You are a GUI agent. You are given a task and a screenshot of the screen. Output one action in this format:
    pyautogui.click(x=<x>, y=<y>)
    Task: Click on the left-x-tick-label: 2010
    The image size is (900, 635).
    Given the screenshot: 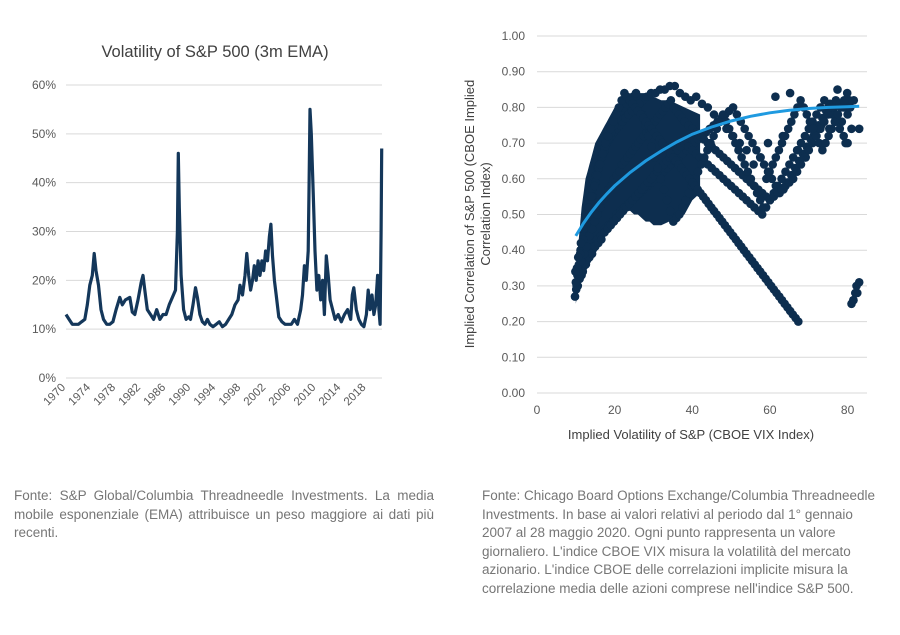 What is the action you would take?
    pyautogui.click(x=305, y=395)
    